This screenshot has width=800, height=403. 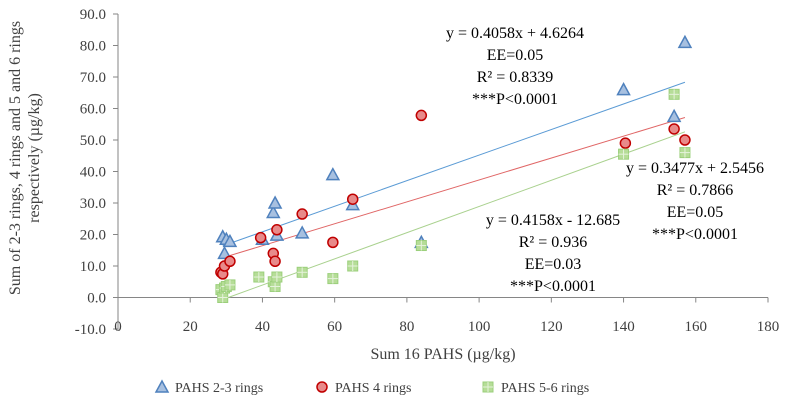 What do you see at coordinates (551, 327) in the screenshot?
I see `x-tick-label: 120` at bounding box center [551, 327].